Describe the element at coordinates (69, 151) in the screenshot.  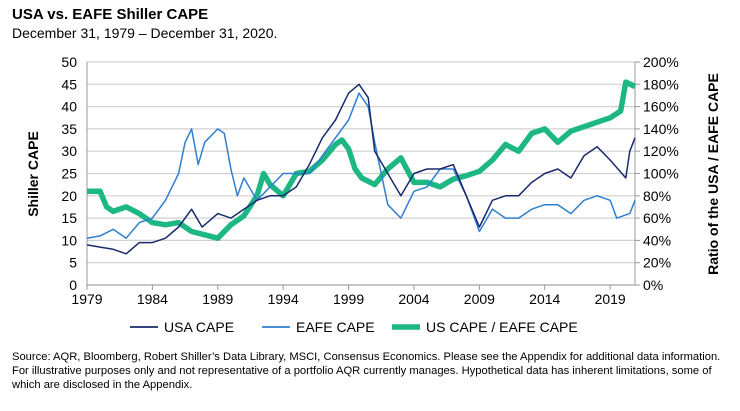
I see `y-tick-label: 30` at that location.